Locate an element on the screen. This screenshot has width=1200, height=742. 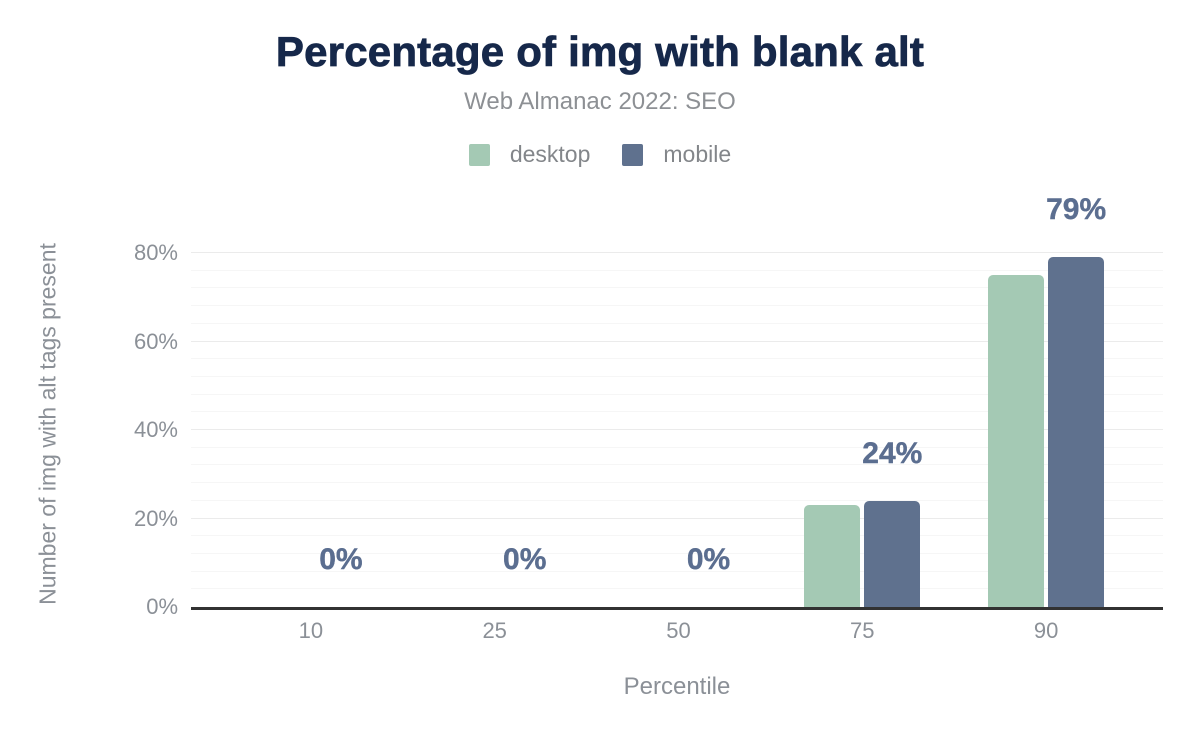
y-tick-label: 60% is located at coordinates (155, 341).